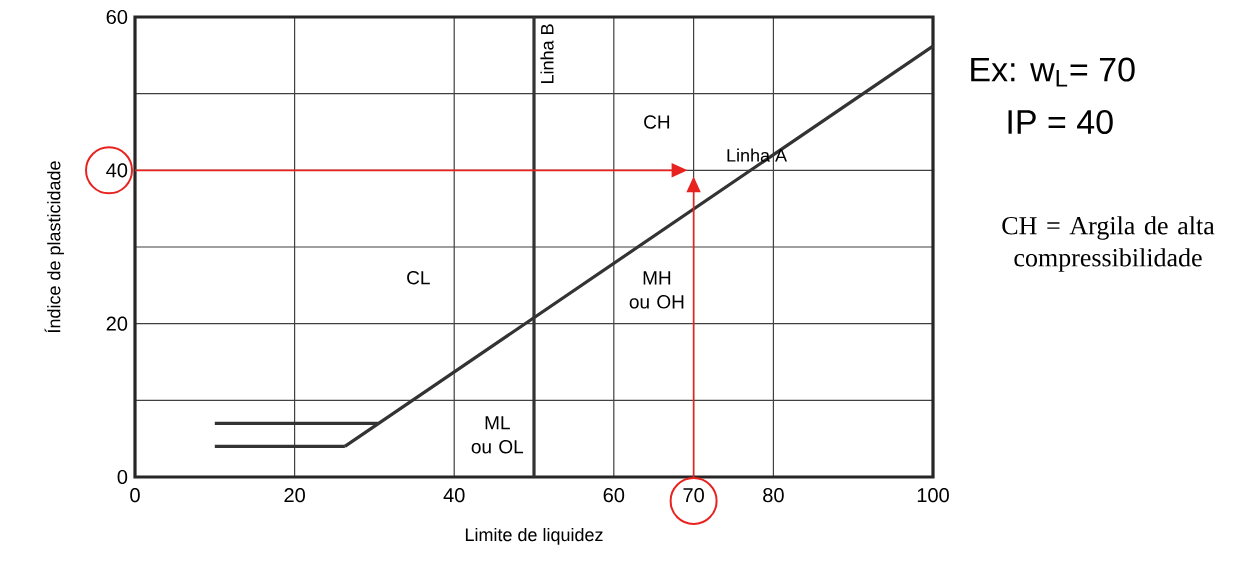 Image resolution: width=1247 pixels, height=564 pixels. Describe the element at coordinates (497, 435) in the screenshot. I see `annotation: ML ou OL` at that location.